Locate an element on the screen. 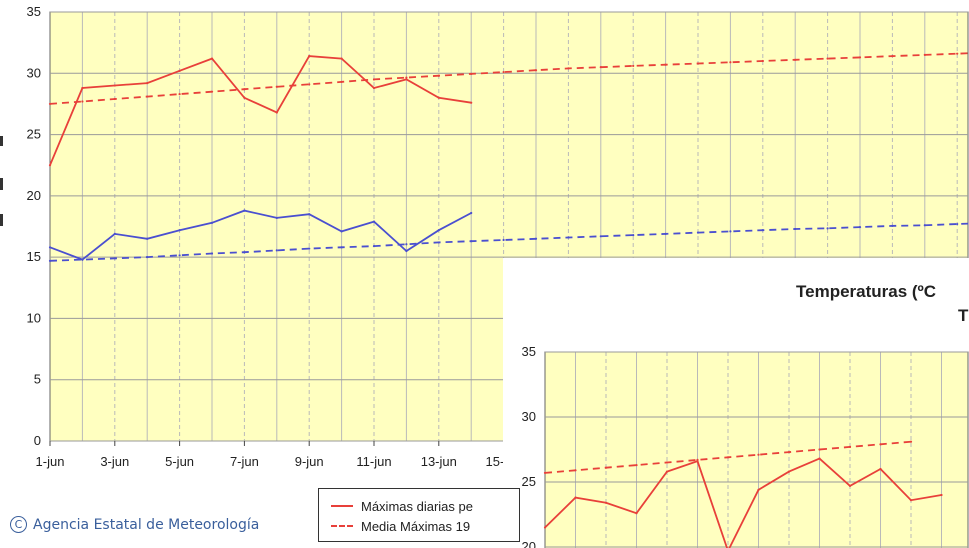  copyright-icon: C is located at coordinates (18, 524).